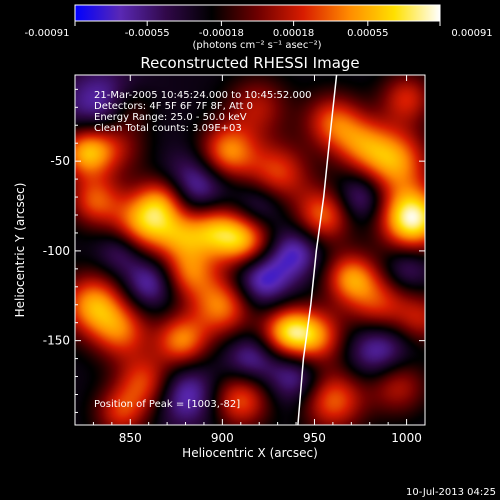 This screenshot has width=500, height=500. I want to click on x-tick-label: 950, so click(314, 438).